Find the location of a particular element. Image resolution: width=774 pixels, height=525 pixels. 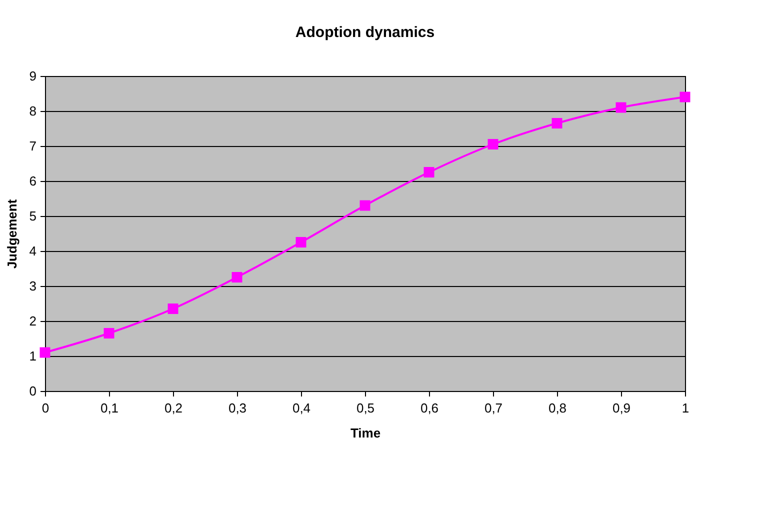

y-tick-label: 6 is located at coordinates (32, 181).